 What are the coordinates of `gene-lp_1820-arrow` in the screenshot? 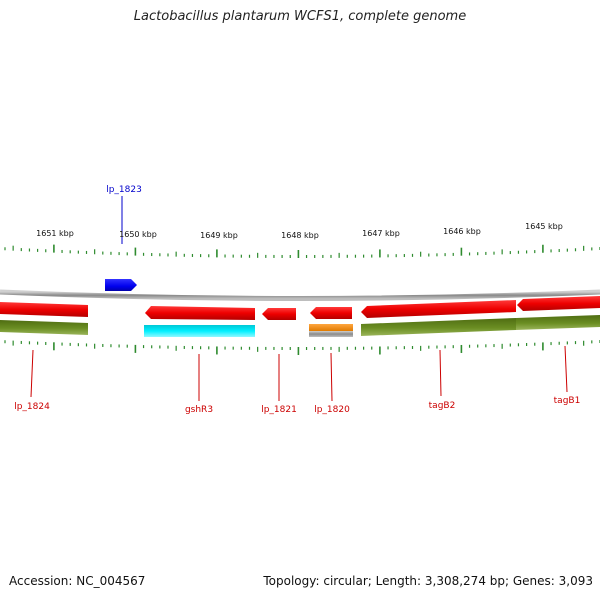 It's located at (331, 313).